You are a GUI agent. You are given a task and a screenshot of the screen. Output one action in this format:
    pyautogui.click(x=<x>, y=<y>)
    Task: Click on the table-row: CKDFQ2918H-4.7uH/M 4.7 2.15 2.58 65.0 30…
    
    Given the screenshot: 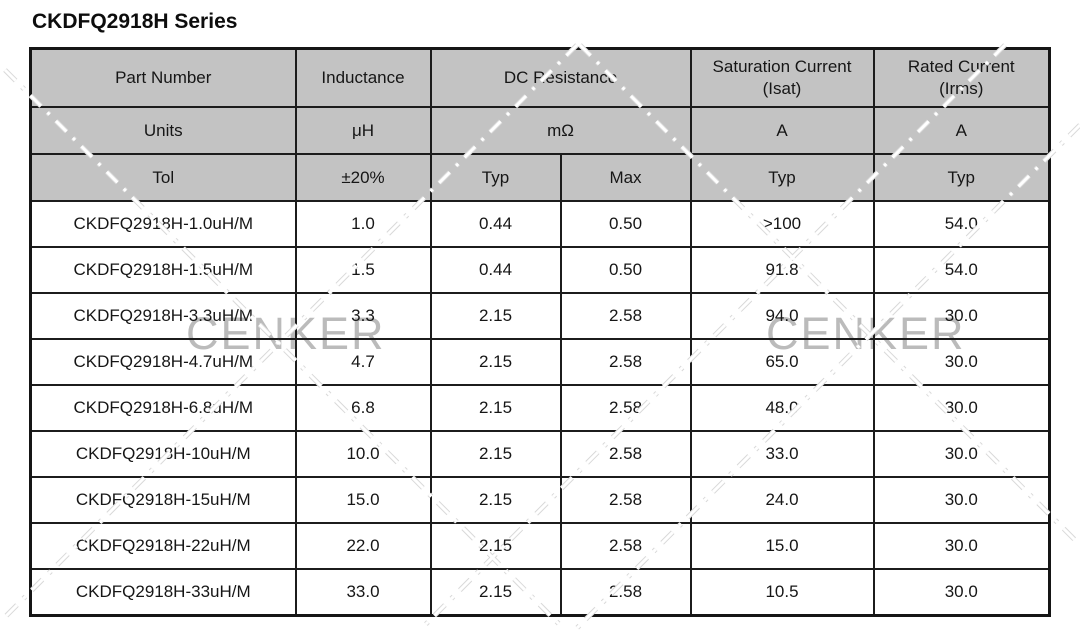 What is the action you would take?
    pyautogui.click(x=540, y=362)
    